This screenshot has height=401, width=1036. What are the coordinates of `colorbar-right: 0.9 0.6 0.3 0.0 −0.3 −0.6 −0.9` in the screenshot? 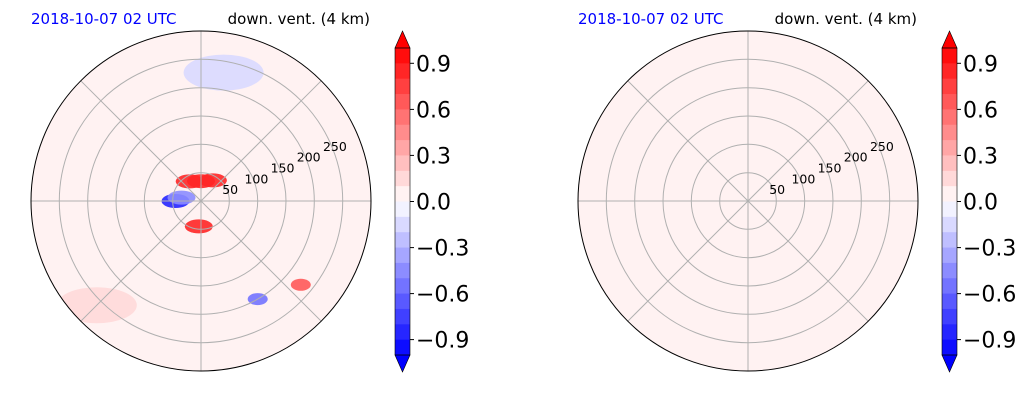 It's located at (978, 201).